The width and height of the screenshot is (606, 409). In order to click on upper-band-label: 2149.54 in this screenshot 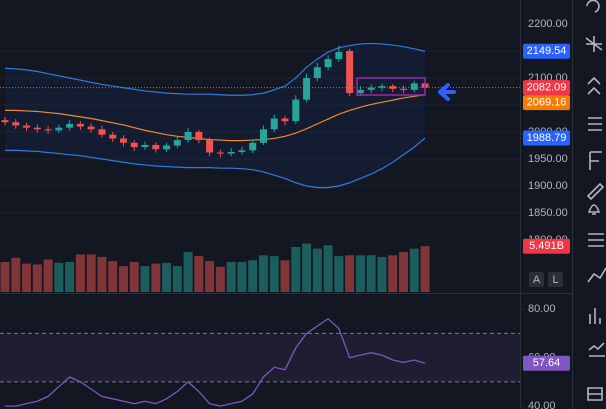, I will do `click(547, 51)`.